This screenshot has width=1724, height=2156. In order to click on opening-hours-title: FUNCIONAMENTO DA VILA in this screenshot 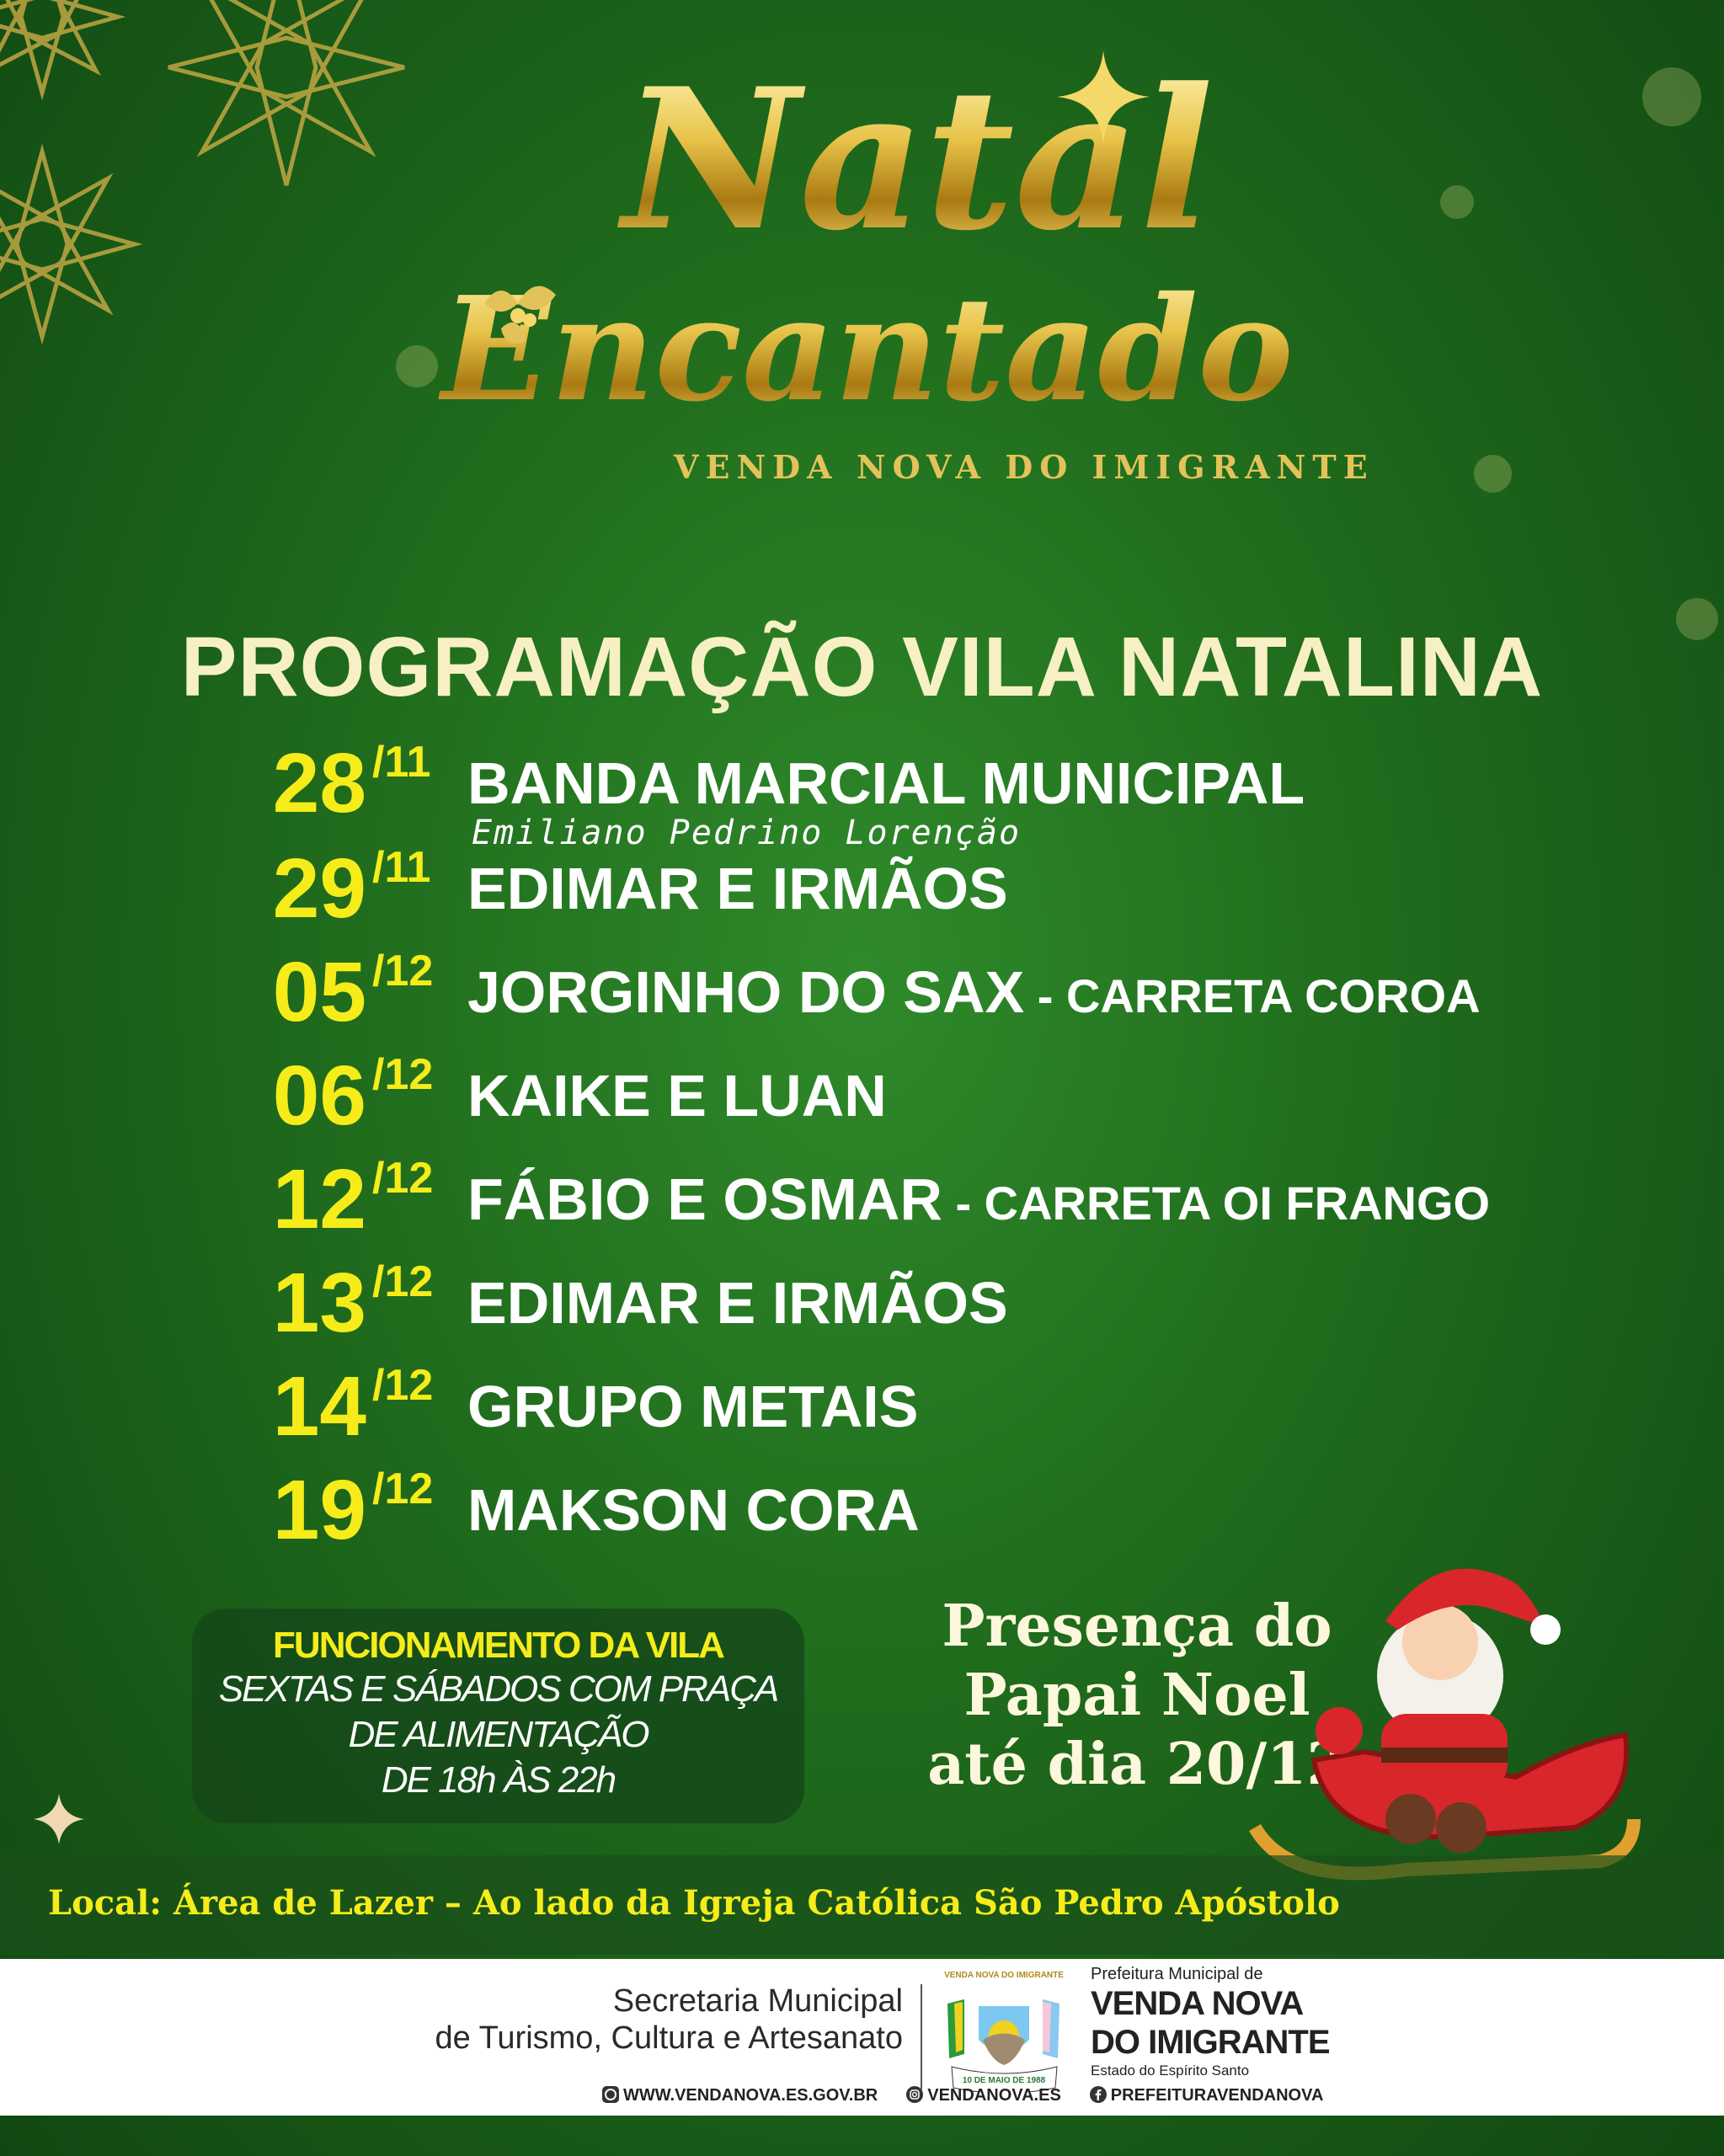, I will do `click(499, 1645)`.